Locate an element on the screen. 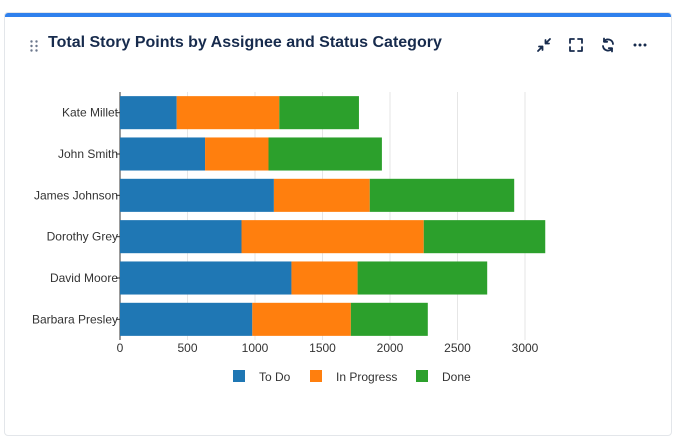 The width and height of the screenshot is (681, 441). x-tick-label: 500 is located at coordinates (187, 348).